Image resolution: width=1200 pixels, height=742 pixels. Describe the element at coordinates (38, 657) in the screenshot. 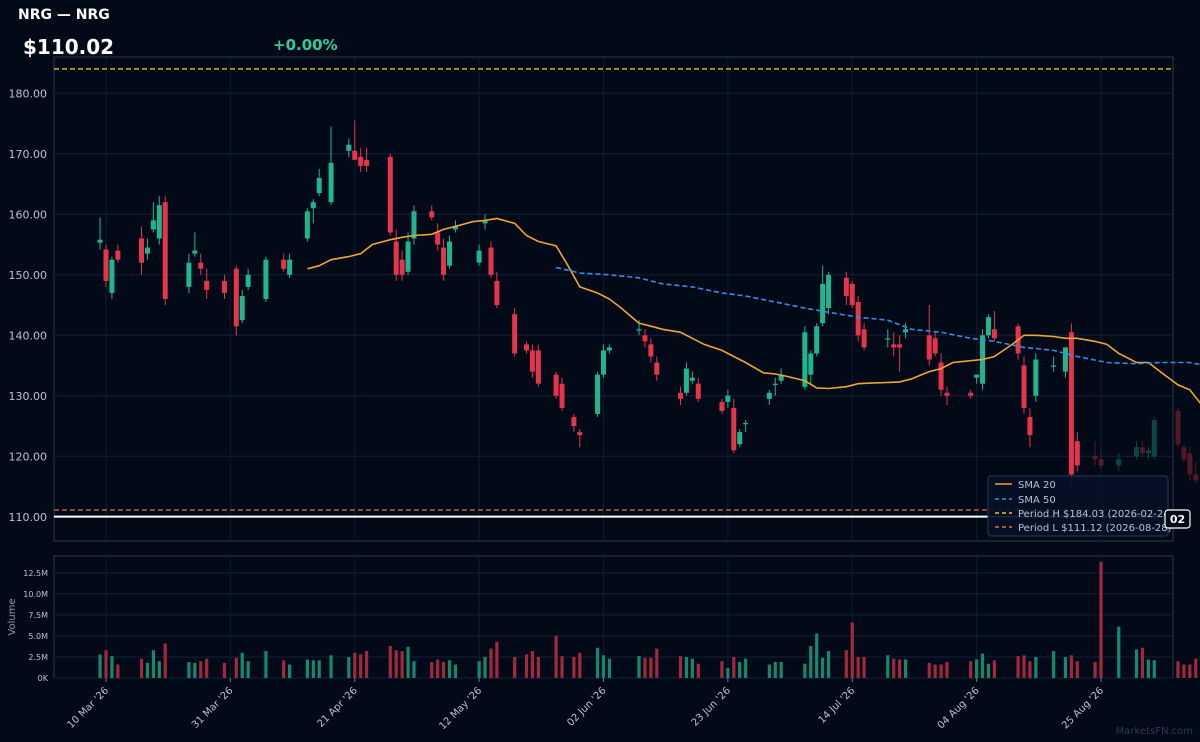

I see `volume-tick-label: 2.5M` at that location.